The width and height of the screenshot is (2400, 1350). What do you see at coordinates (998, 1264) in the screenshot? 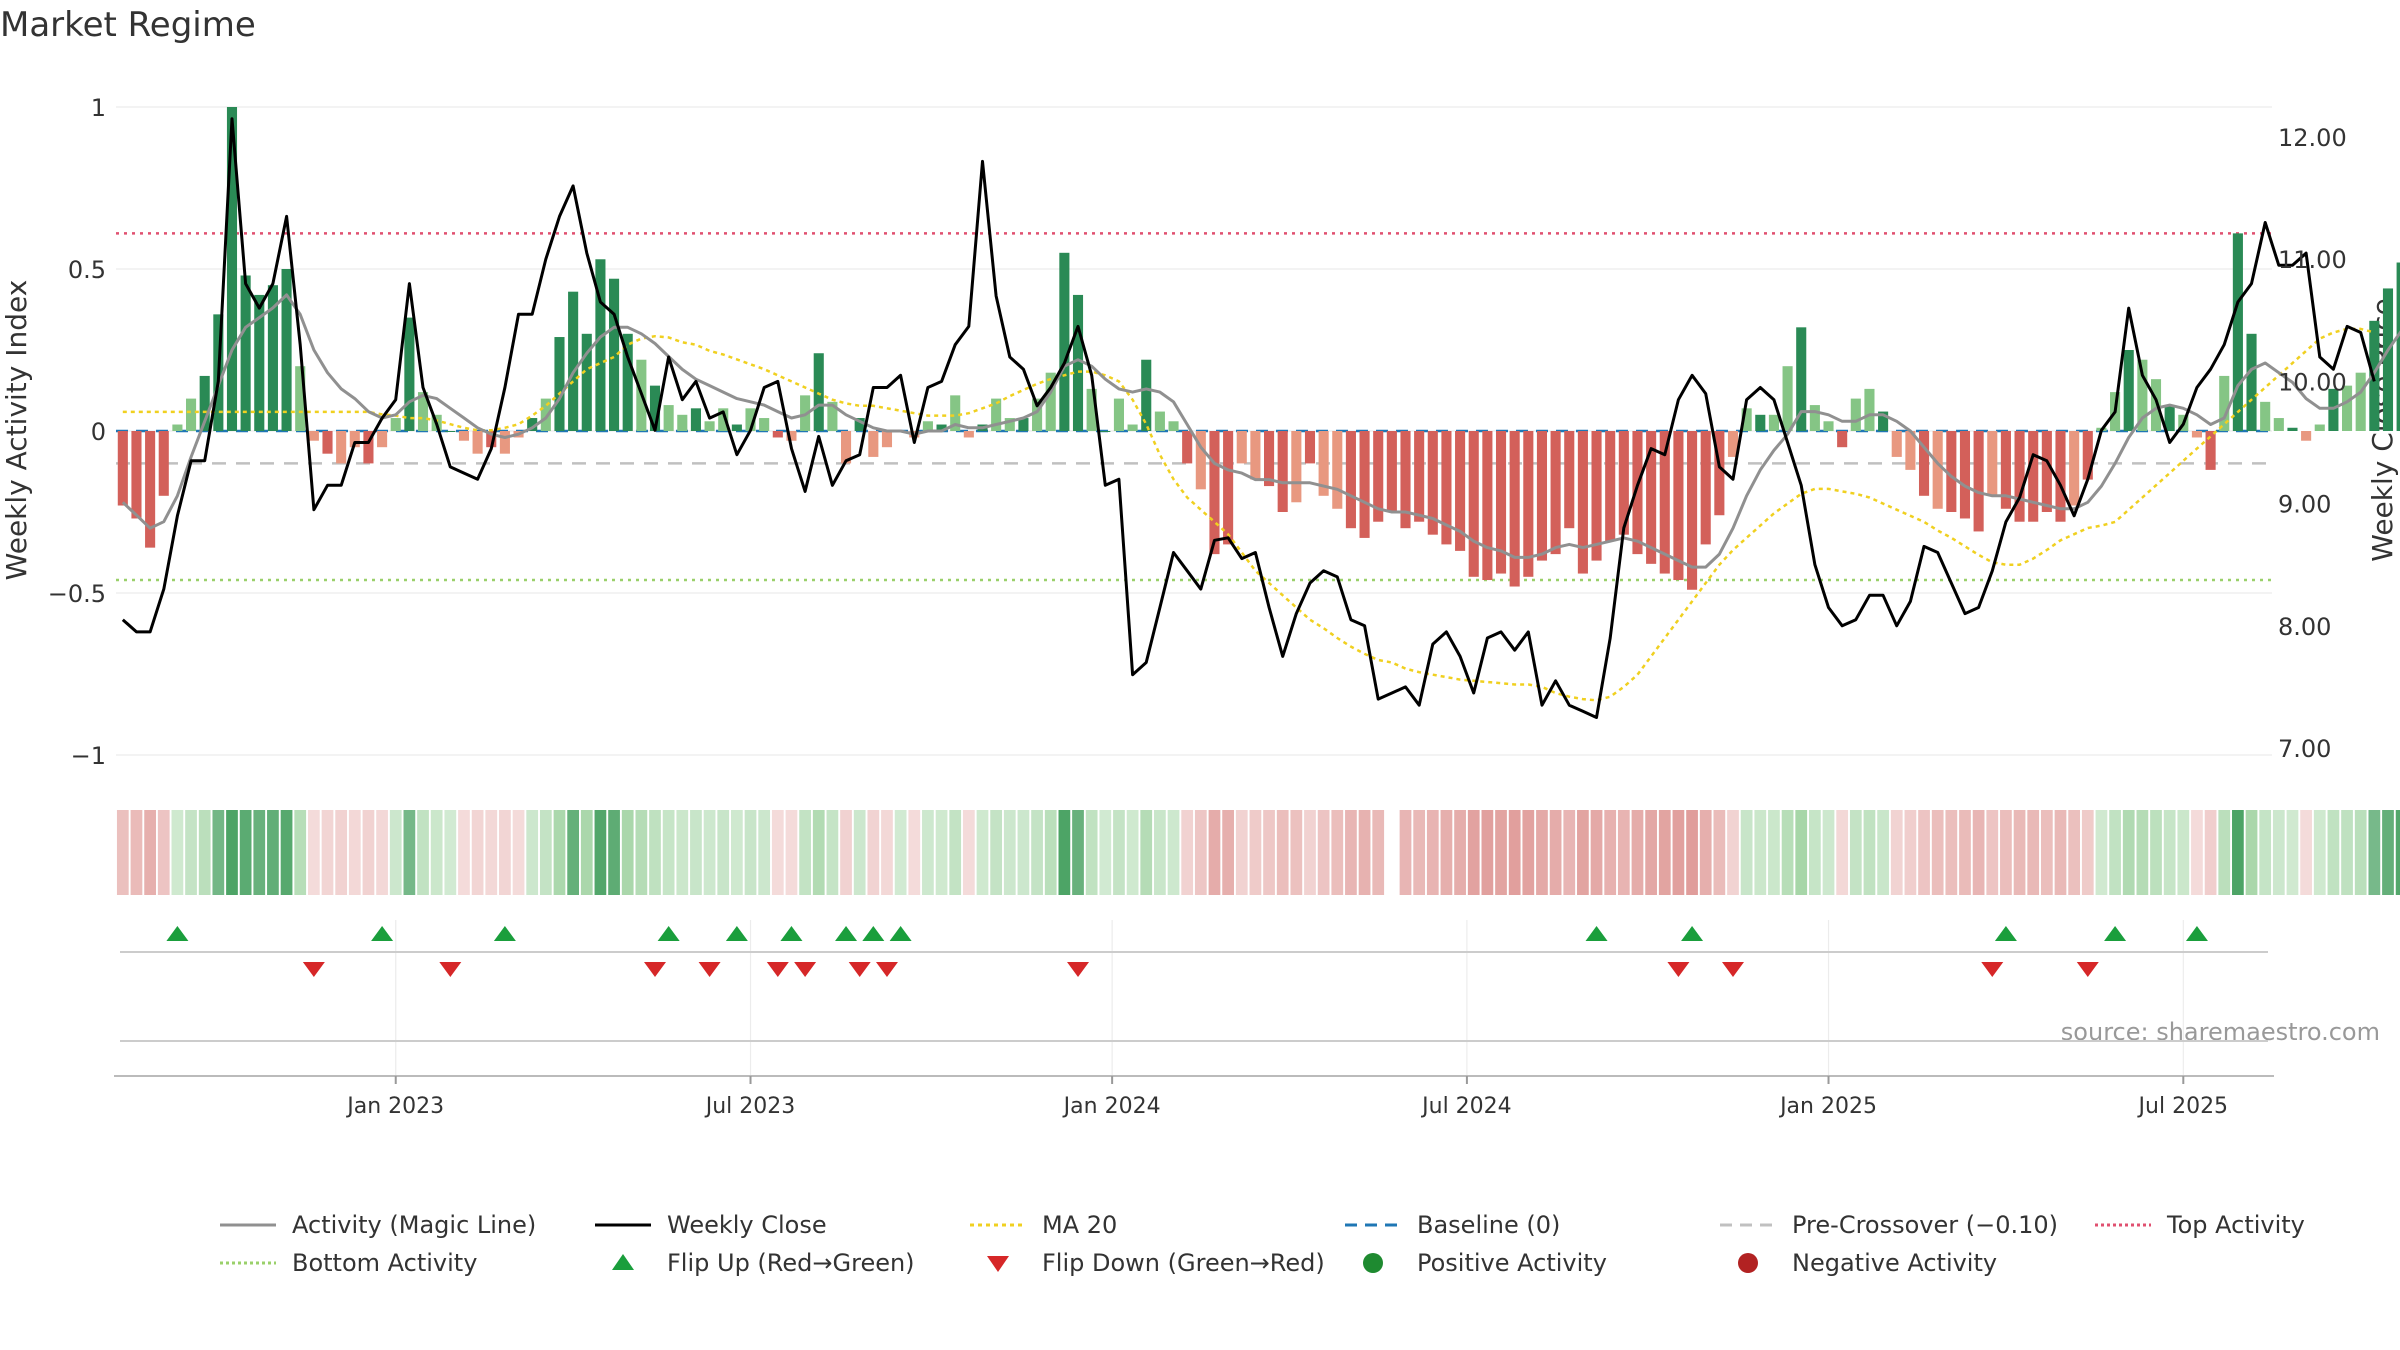
I see `legend-swatch-triangle-down` at bounding box center [998, 1264].